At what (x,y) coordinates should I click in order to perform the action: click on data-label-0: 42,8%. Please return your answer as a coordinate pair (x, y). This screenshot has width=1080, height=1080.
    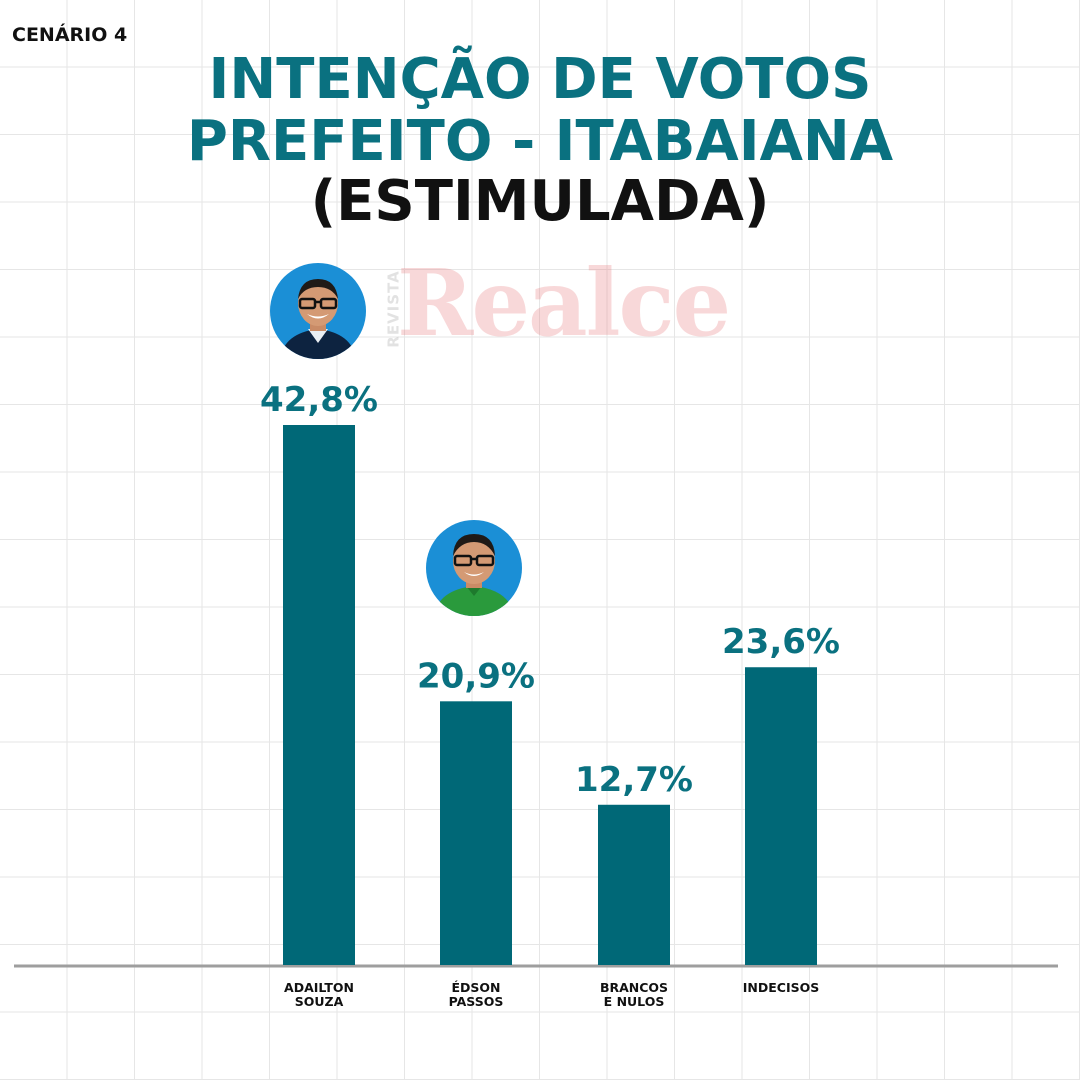
    Looking at the image, I should click on (319, 400).